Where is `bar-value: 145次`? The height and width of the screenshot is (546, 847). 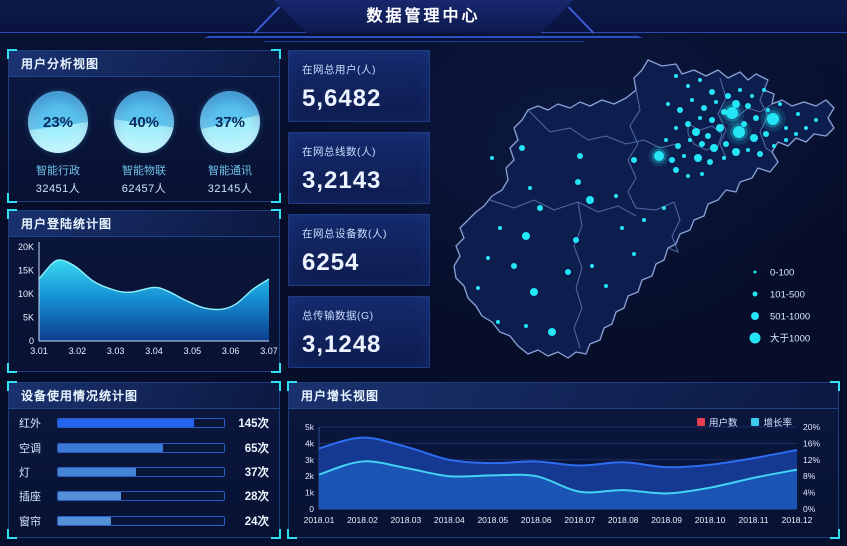 bar-value: 145次 is located at coordinates (253, 424).